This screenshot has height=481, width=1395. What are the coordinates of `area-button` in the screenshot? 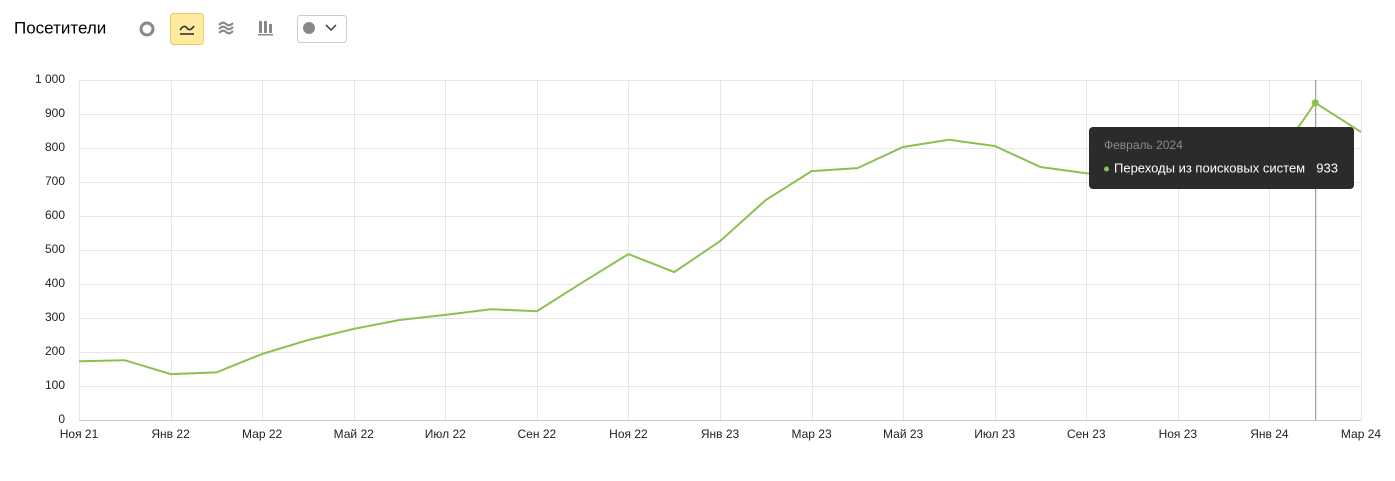 It's located at (226, 28).